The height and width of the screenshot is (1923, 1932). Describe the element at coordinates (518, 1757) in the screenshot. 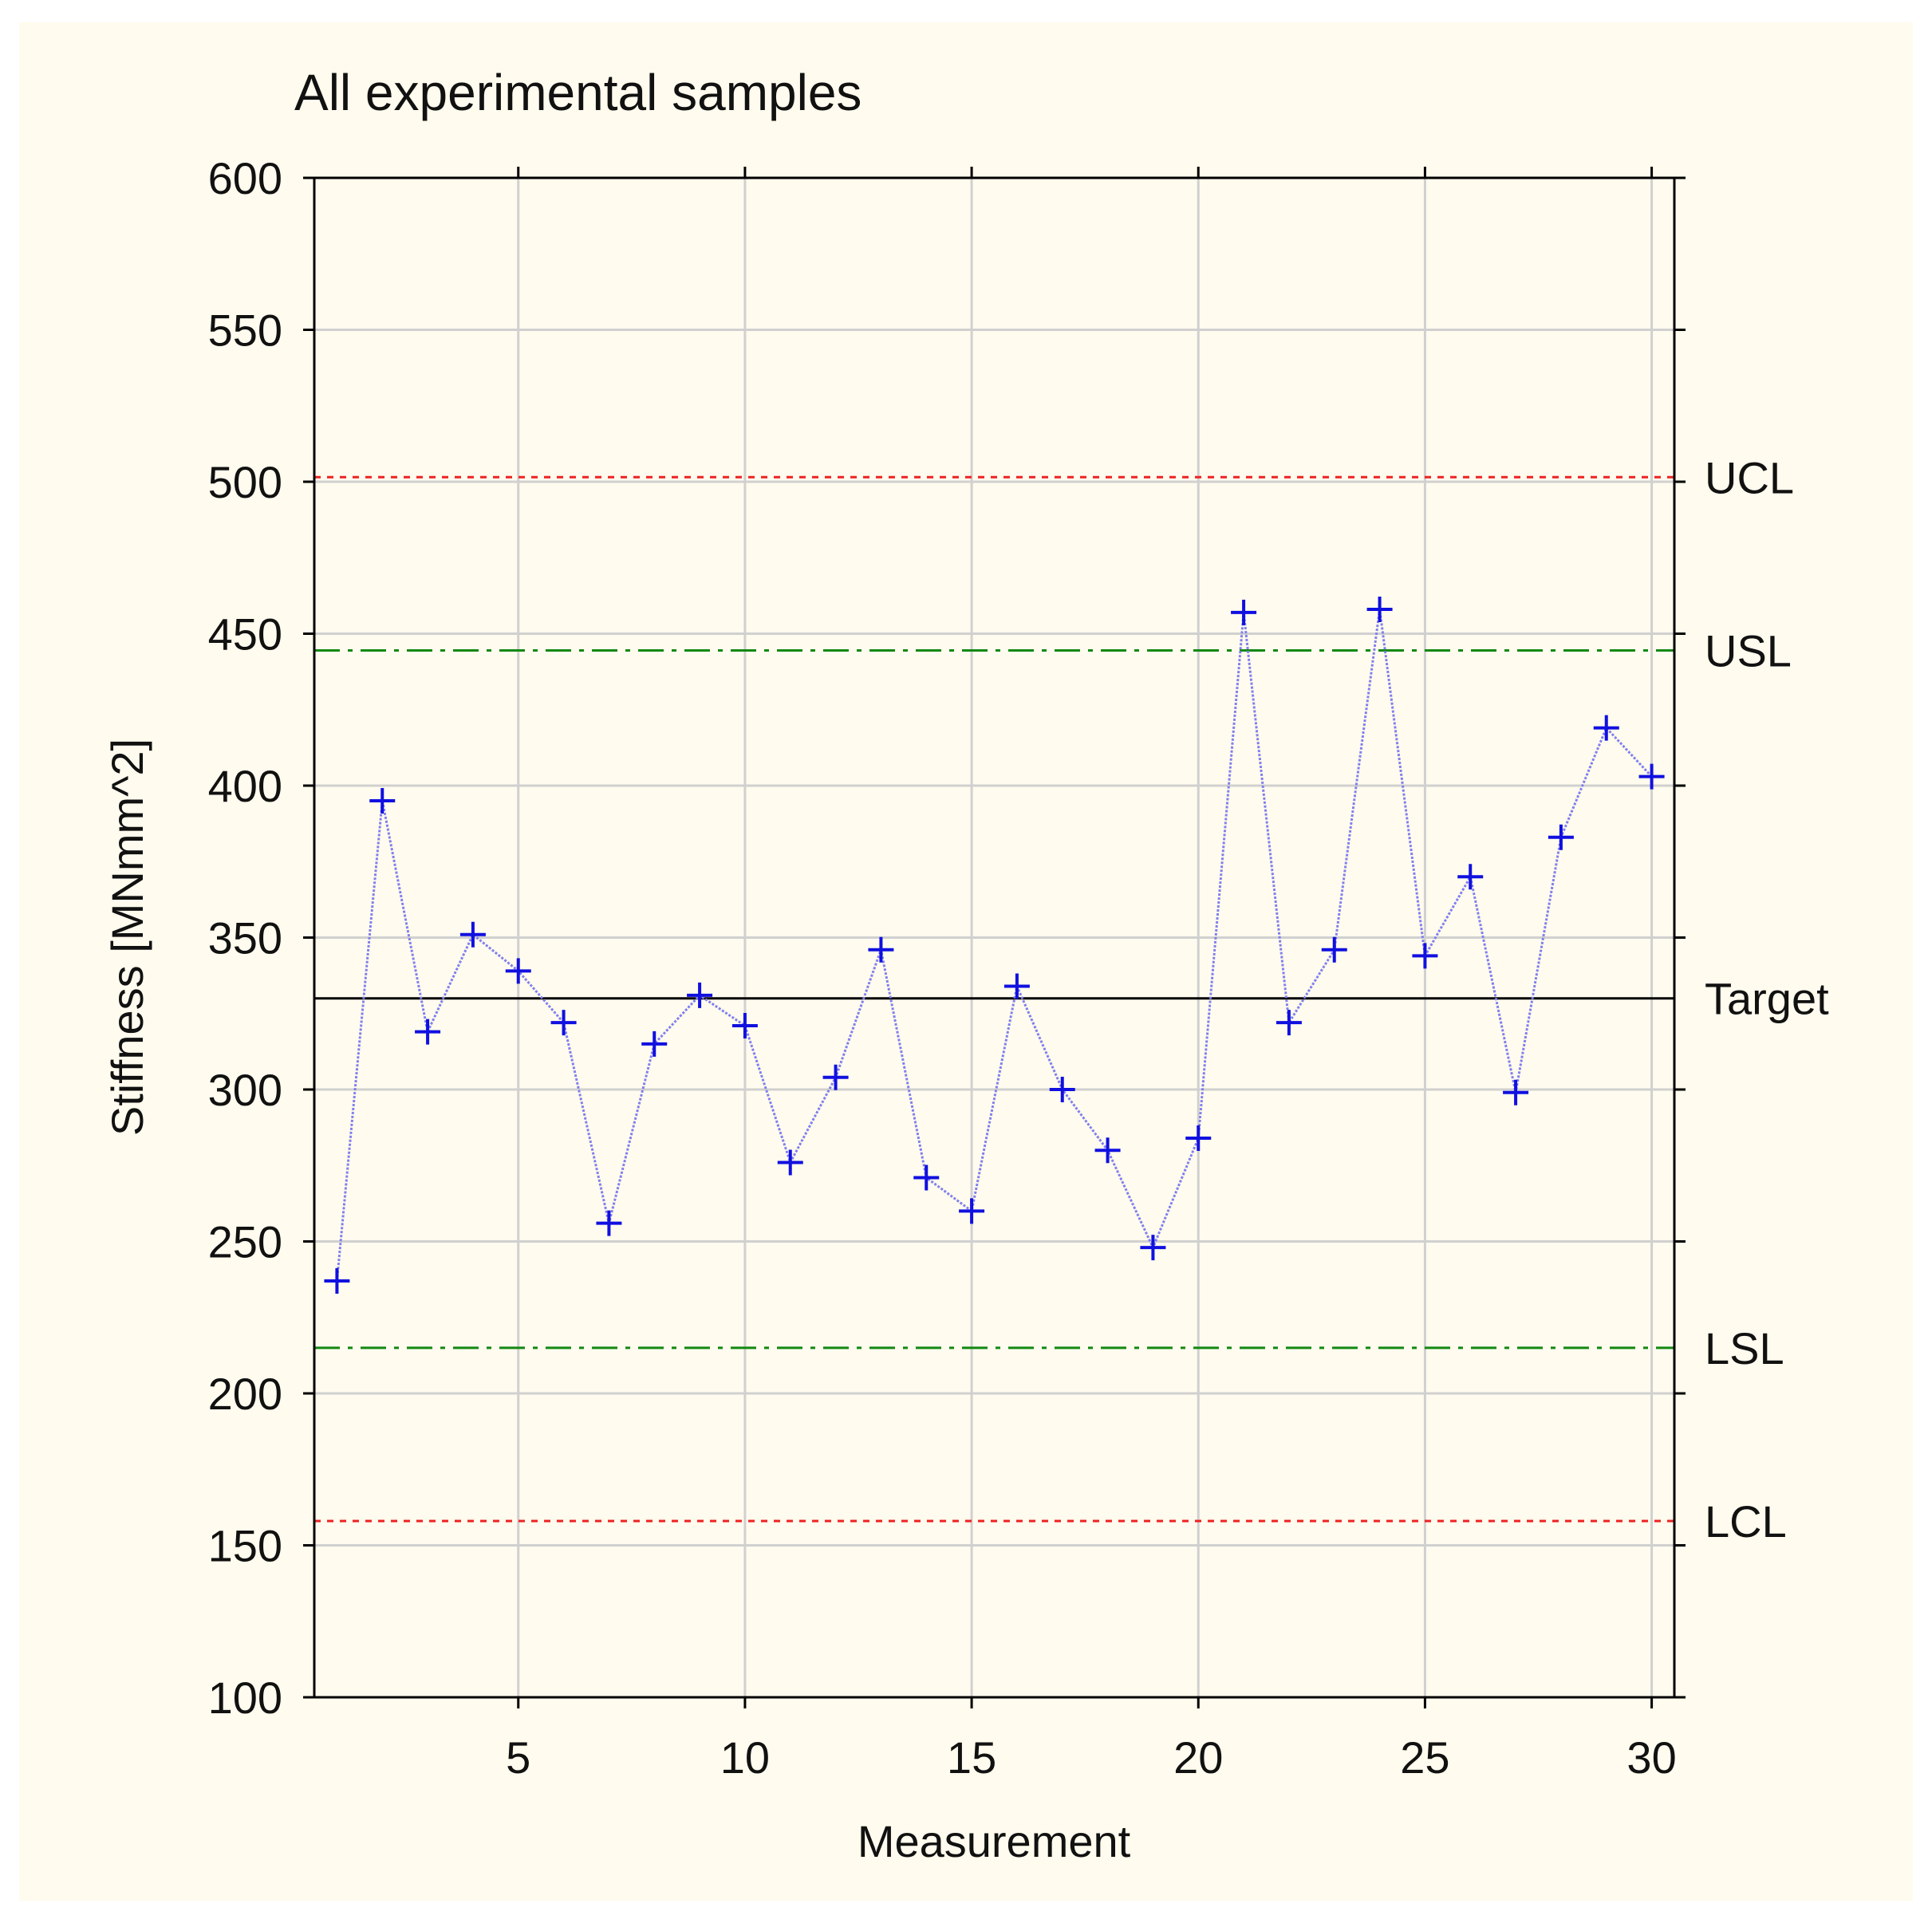

I see `x-tick-label: 5` at that location.